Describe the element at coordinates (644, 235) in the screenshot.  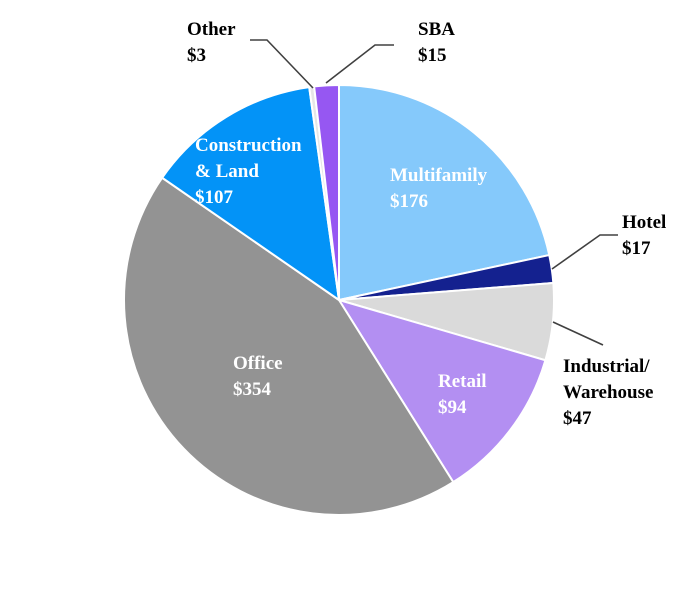
I see `label-hotel: Hotel $17` at that location.